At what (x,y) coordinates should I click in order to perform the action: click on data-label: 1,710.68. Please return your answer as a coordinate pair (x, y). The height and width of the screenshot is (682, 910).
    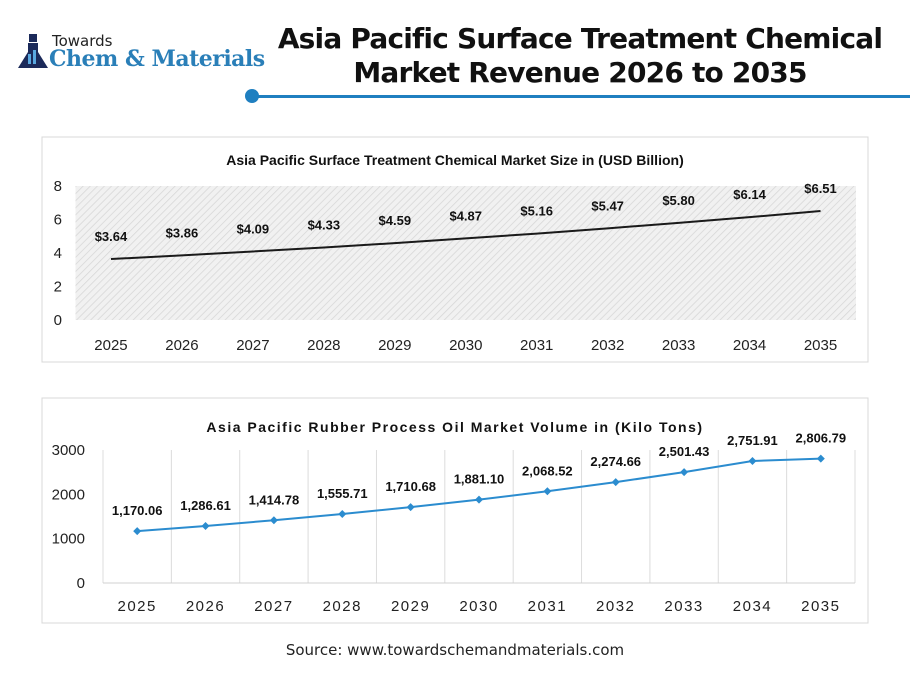
    Looking at the image, I should click on (410, 486).